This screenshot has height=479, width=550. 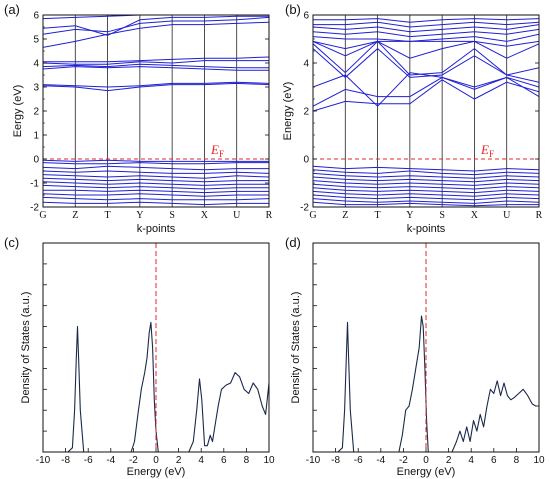 What do you see at coordinates (11, 242) in the screenshot?
I see `panel-letter: (c)` at bounding box center [11, 242].